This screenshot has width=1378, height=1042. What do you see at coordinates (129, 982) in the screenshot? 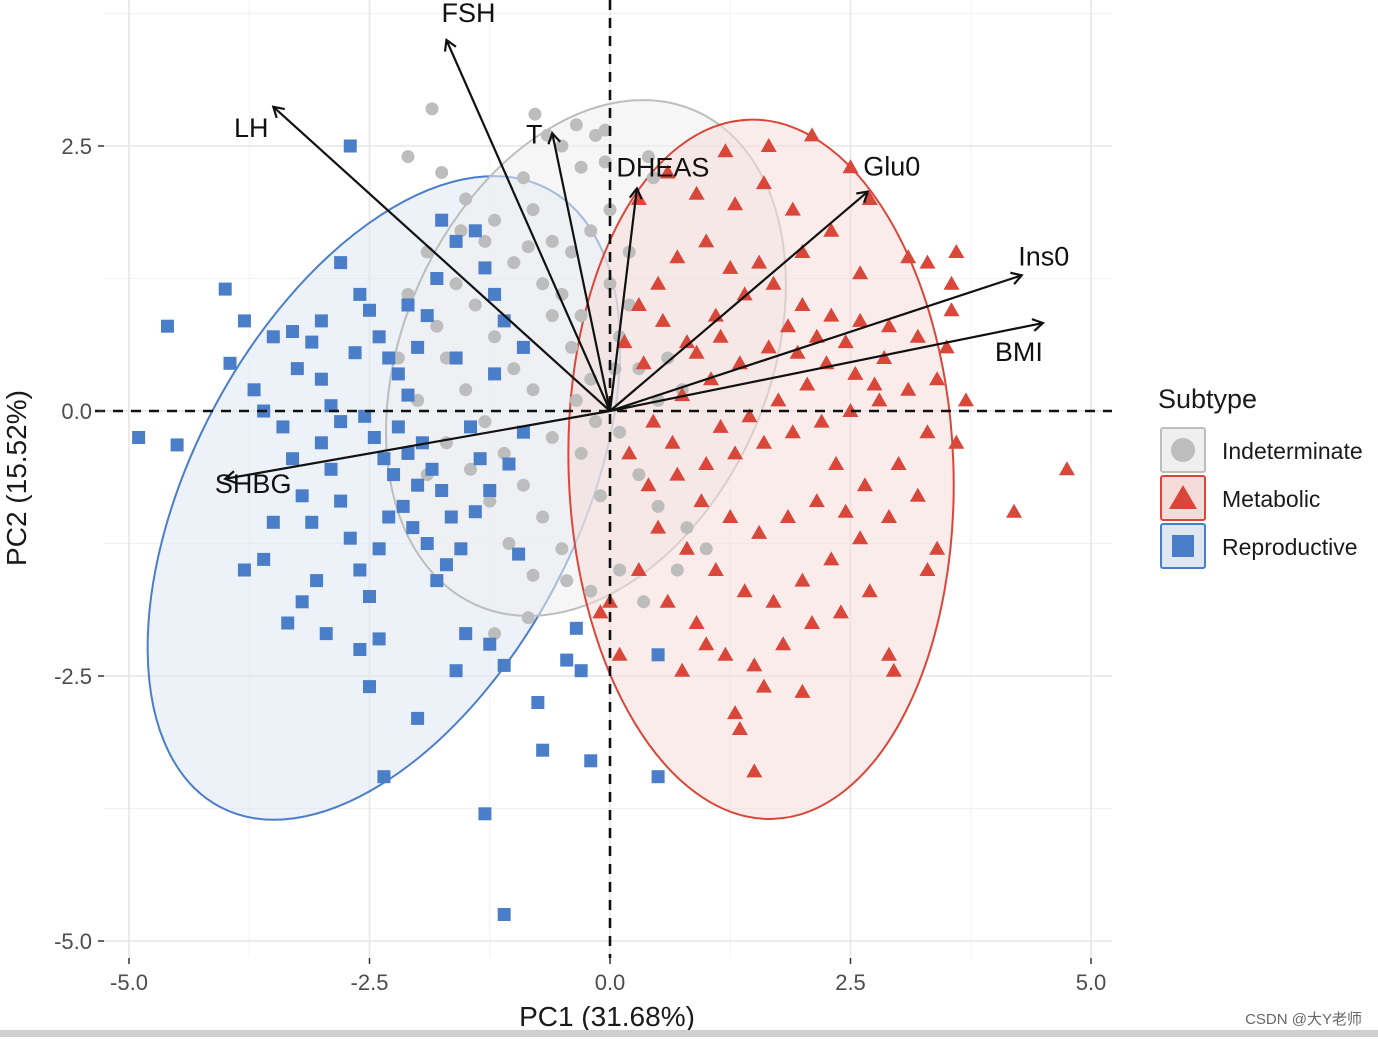
I see `x-tick-label: -5.0` at bounding box center [129, 982].